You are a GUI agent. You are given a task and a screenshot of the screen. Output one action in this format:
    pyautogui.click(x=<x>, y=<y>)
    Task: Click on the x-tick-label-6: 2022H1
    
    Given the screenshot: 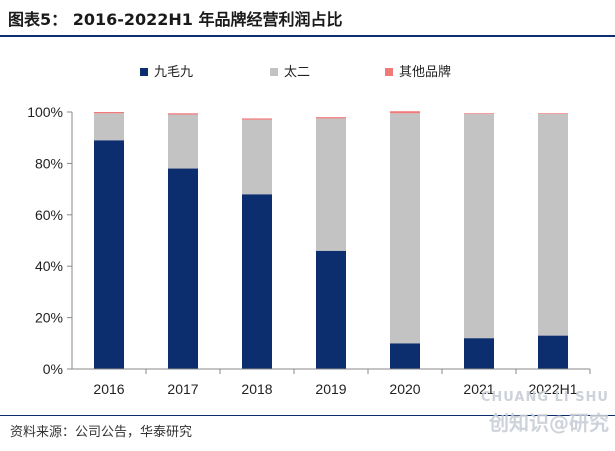 What is the action you would take?
    pyautogui.click(x=552, y=389)
    